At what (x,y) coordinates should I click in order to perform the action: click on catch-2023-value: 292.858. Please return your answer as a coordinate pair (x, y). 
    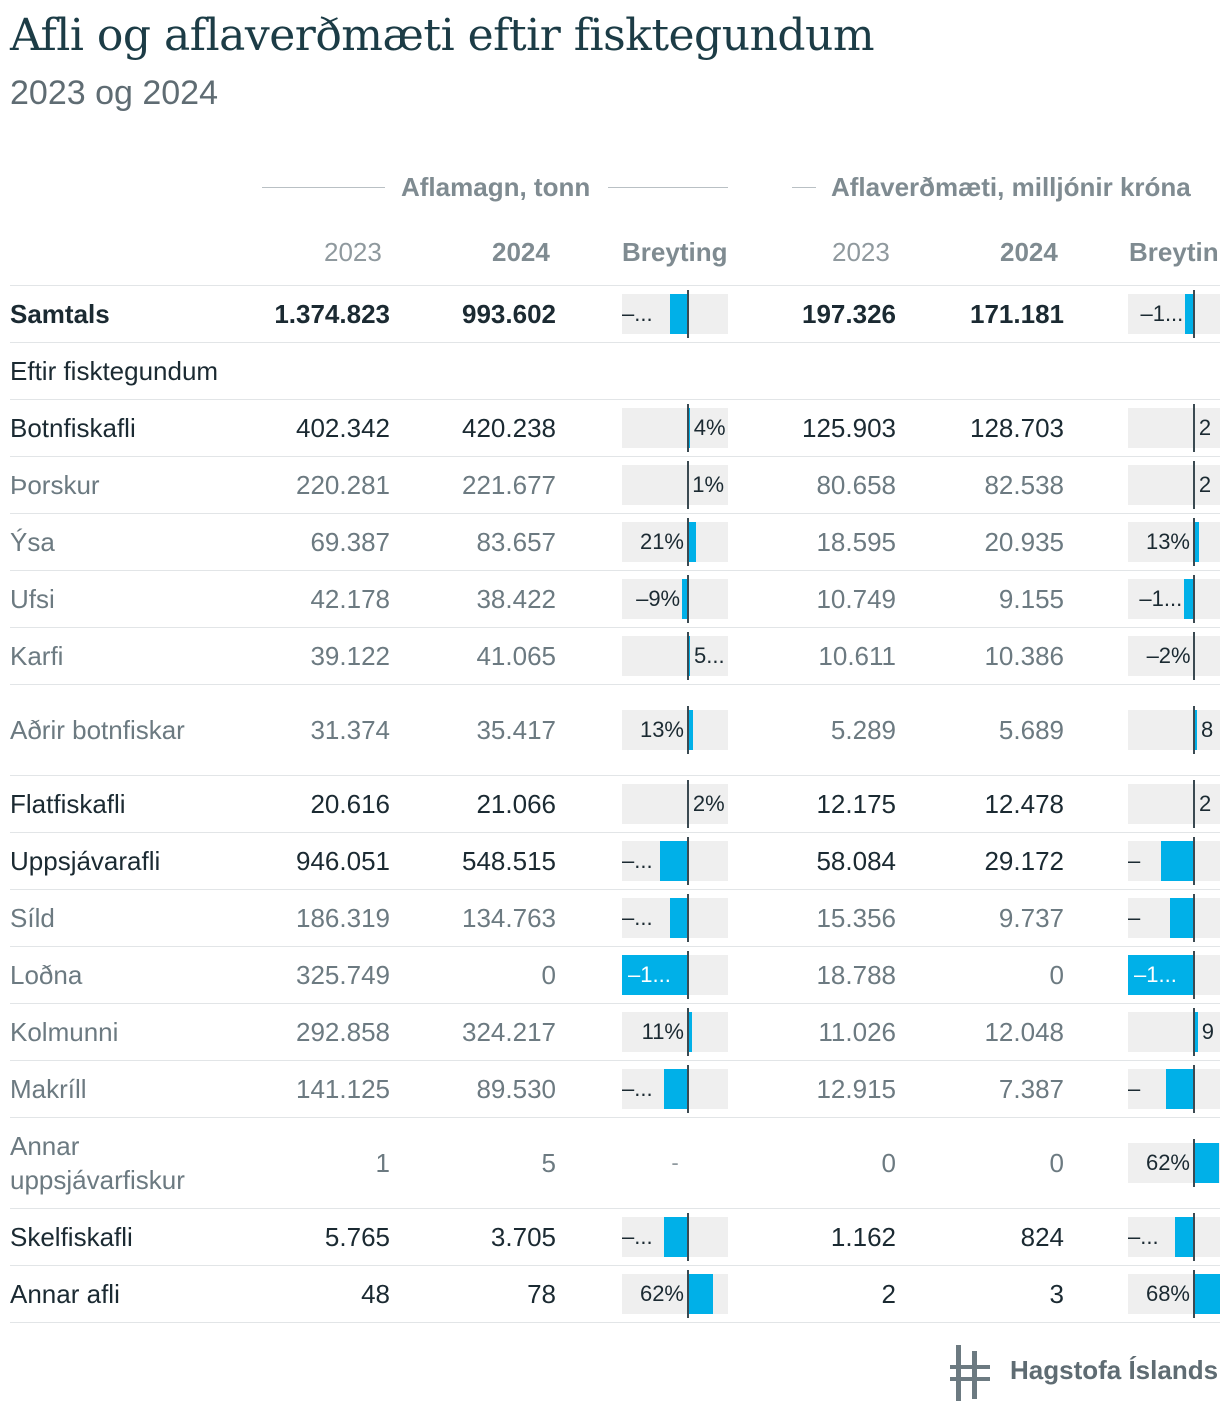
    Looking at the image, I should click on (343, 1031).